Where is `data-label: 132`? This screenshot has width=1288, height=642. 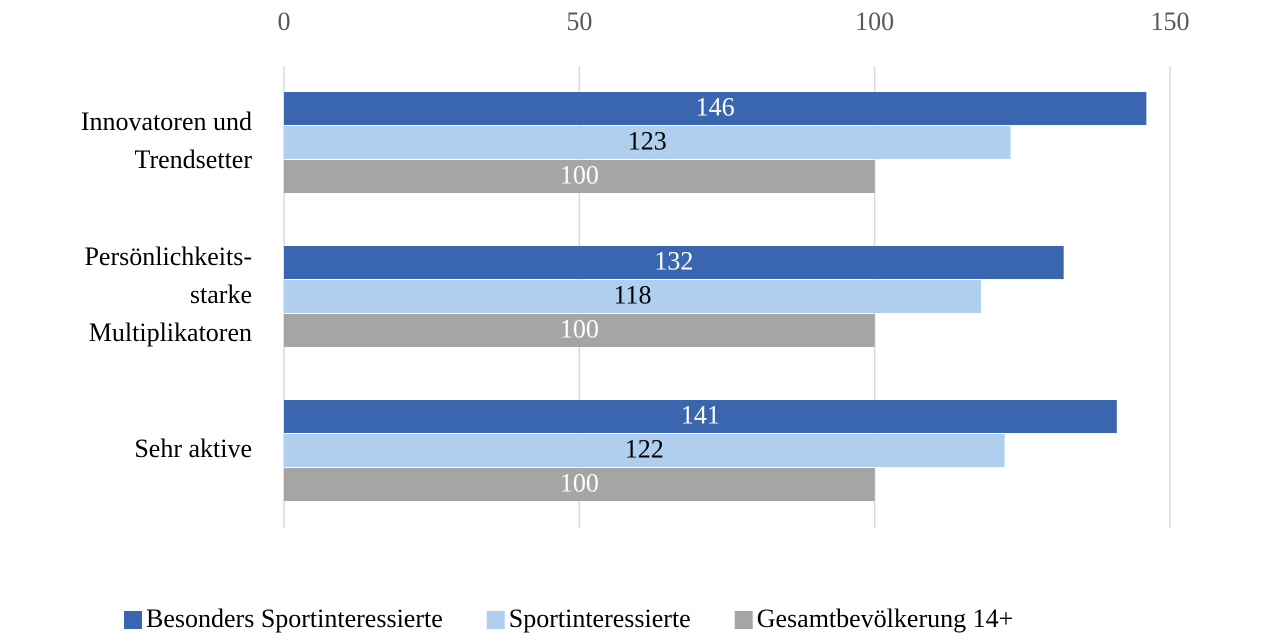 data-label: 132 is located at coordinates (673, 260).